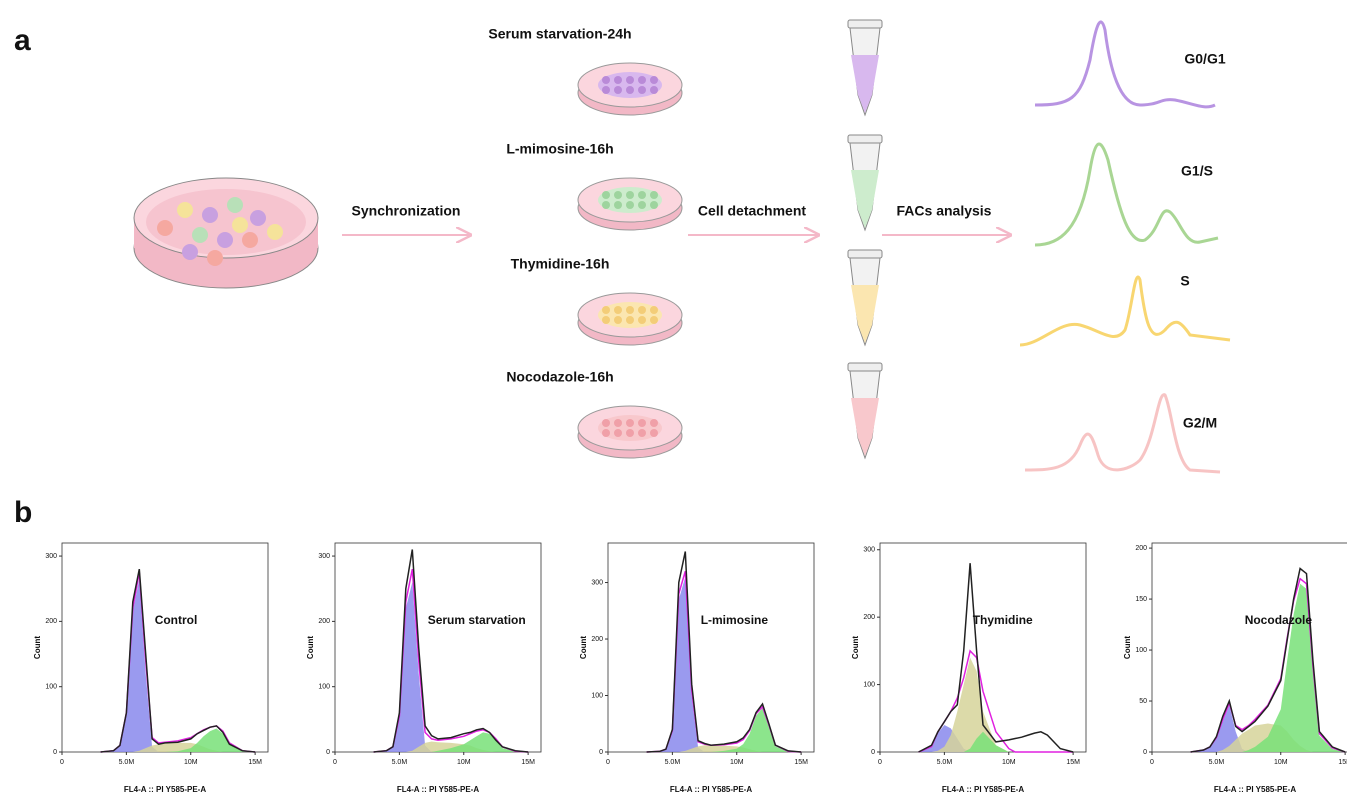 The height and width of the screenshot is (801, 1347). What do you see at coordinates (23, 512) in the screenshot?
I see `panel-label: b` at bounding box center [23, 512].